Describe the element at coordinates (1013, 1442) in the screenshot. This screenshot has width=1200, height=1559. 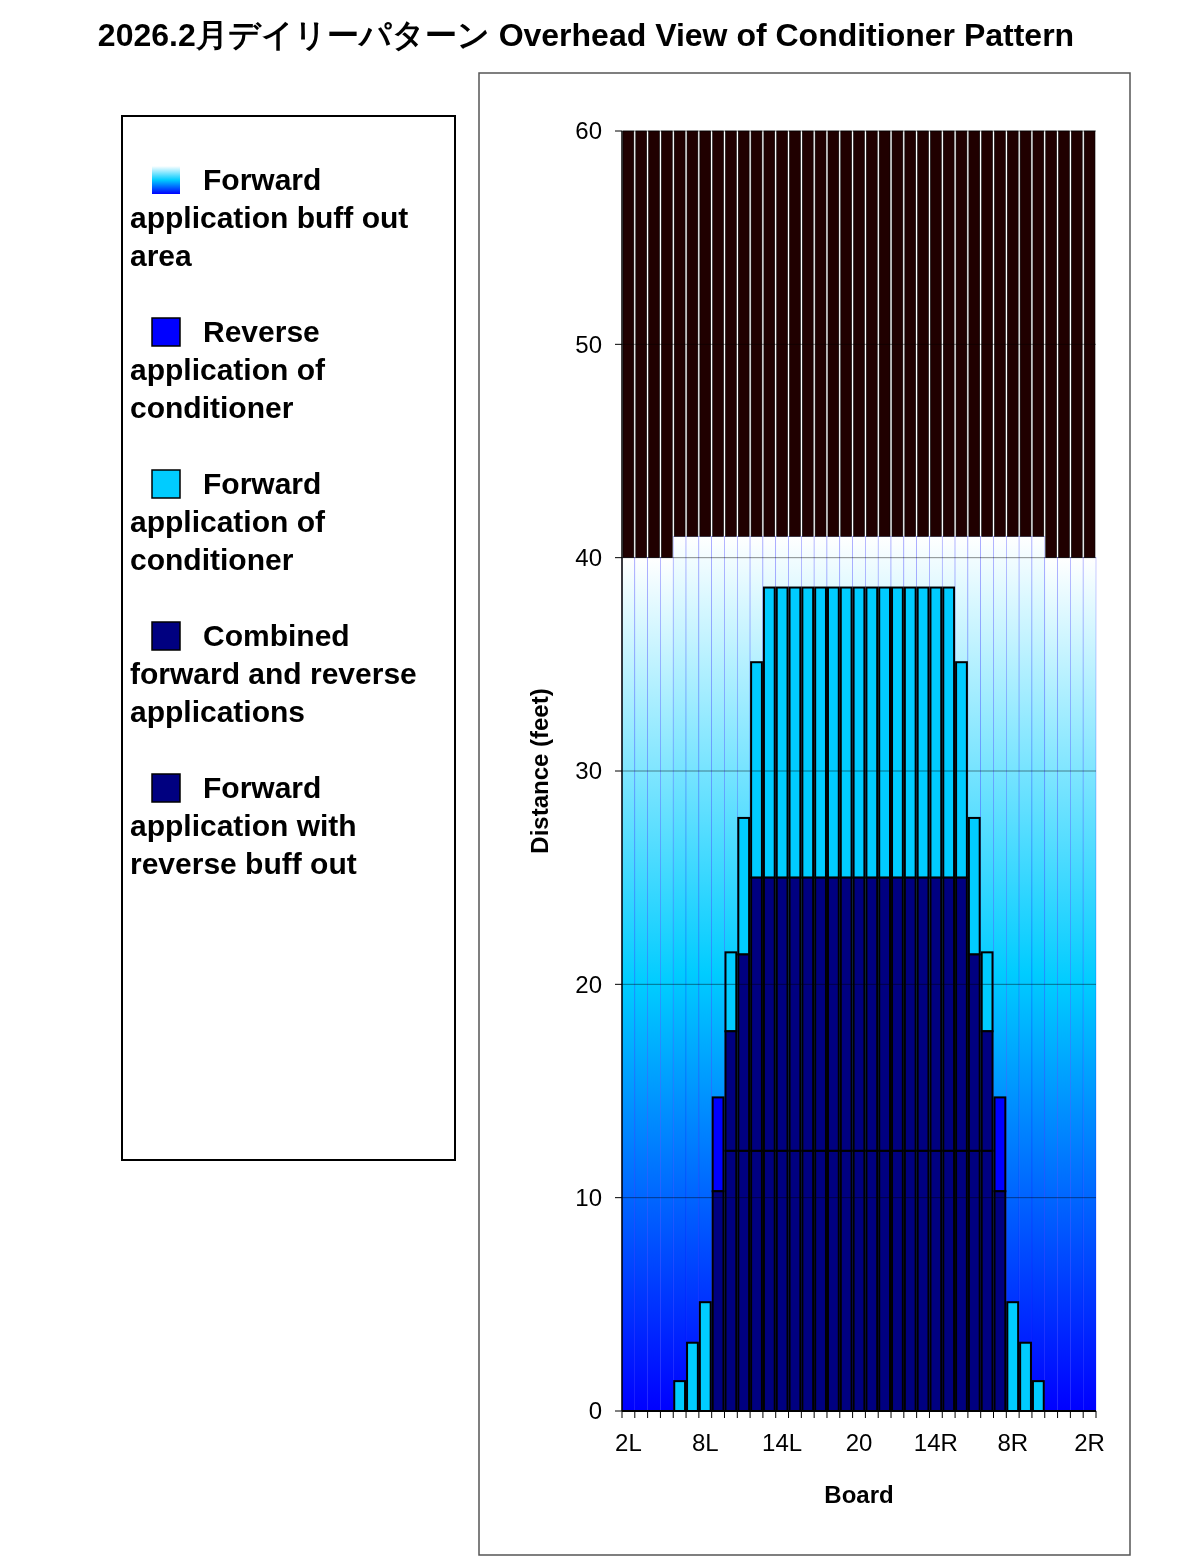
I see `x-tick-label: 8R` at that location.